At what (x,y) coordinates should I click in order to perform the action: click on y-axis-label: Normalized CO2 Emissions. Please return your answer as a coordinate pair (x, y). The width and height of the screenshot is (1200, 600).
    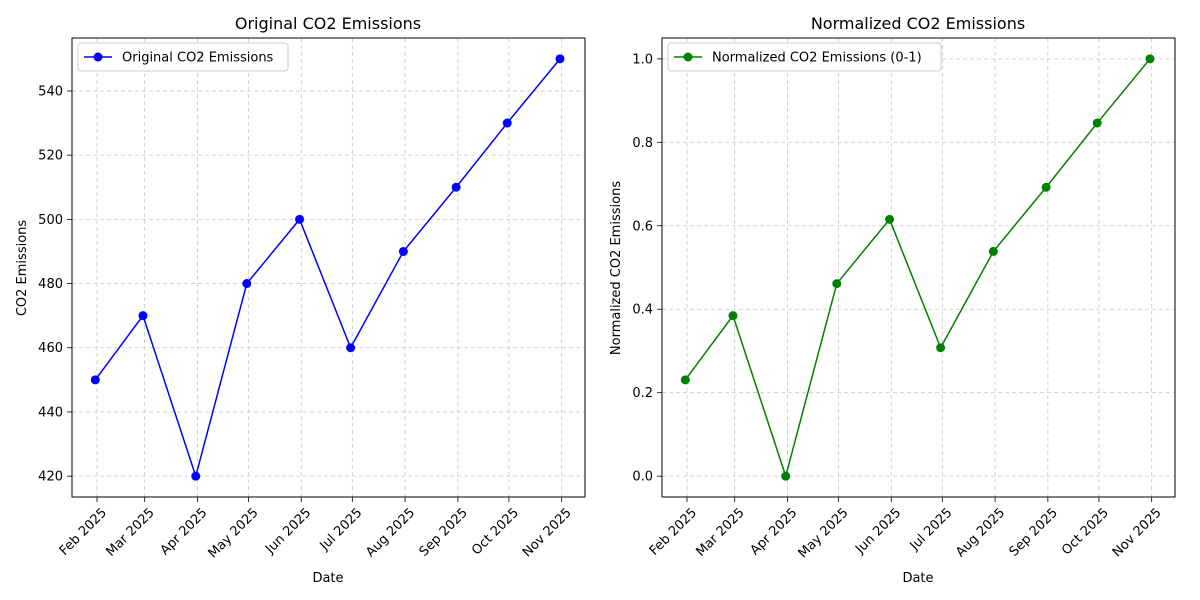
    Looking at the image, I should click on (616, 268).